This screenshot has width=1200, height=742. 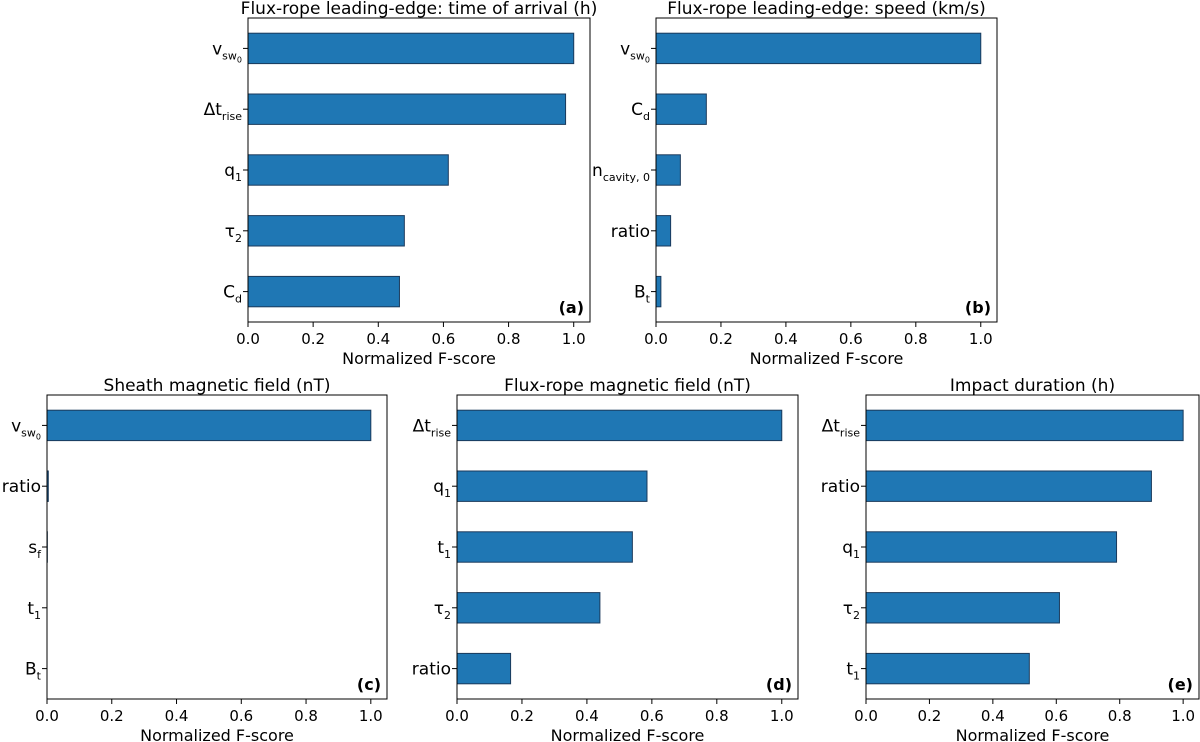 What do you see at coordinates (217, 734) in the screenshot?
I see `x-axis-label: Normalized F-score` at bounding box center [217, 734].